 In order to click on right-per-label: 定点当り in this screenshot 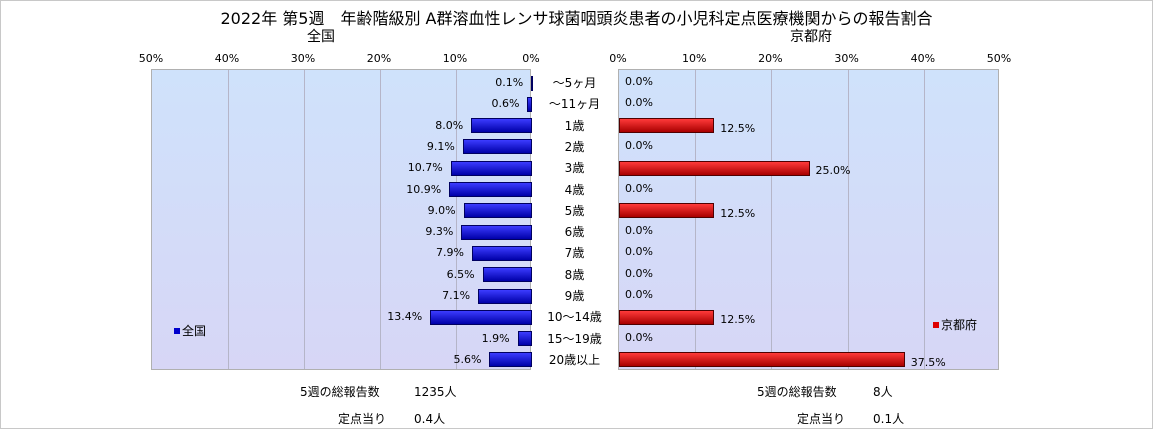, I will do `click(821, 419)`.